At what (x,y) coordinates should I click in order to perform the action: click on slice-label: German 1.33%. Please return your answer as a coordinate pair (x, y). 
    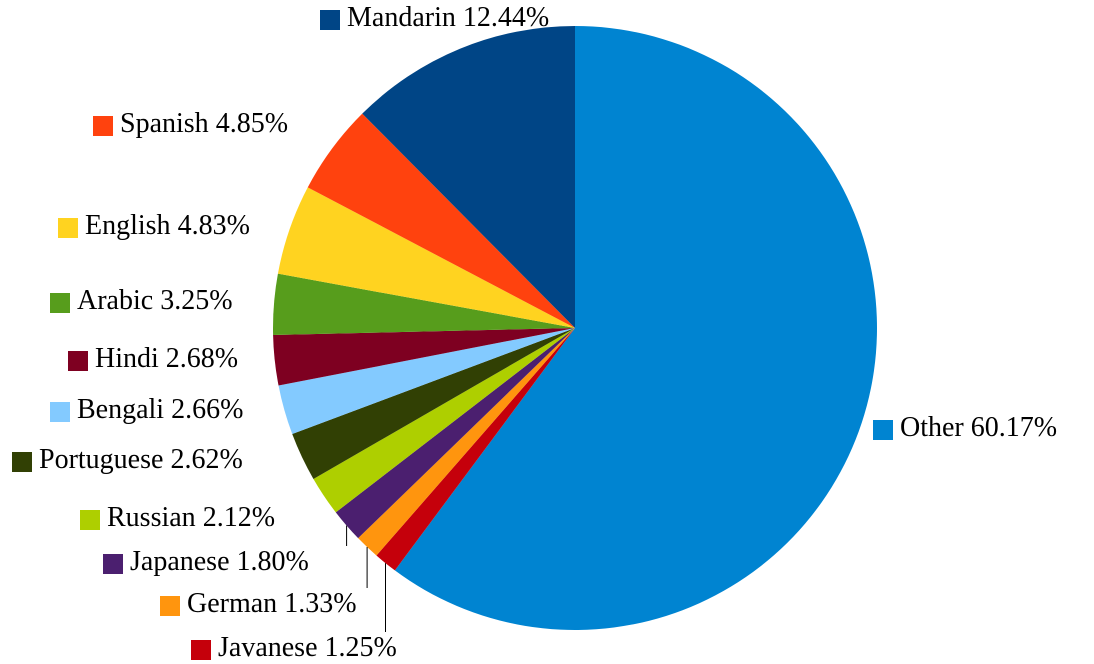
    Looking at the image, I should click on (272, 603).